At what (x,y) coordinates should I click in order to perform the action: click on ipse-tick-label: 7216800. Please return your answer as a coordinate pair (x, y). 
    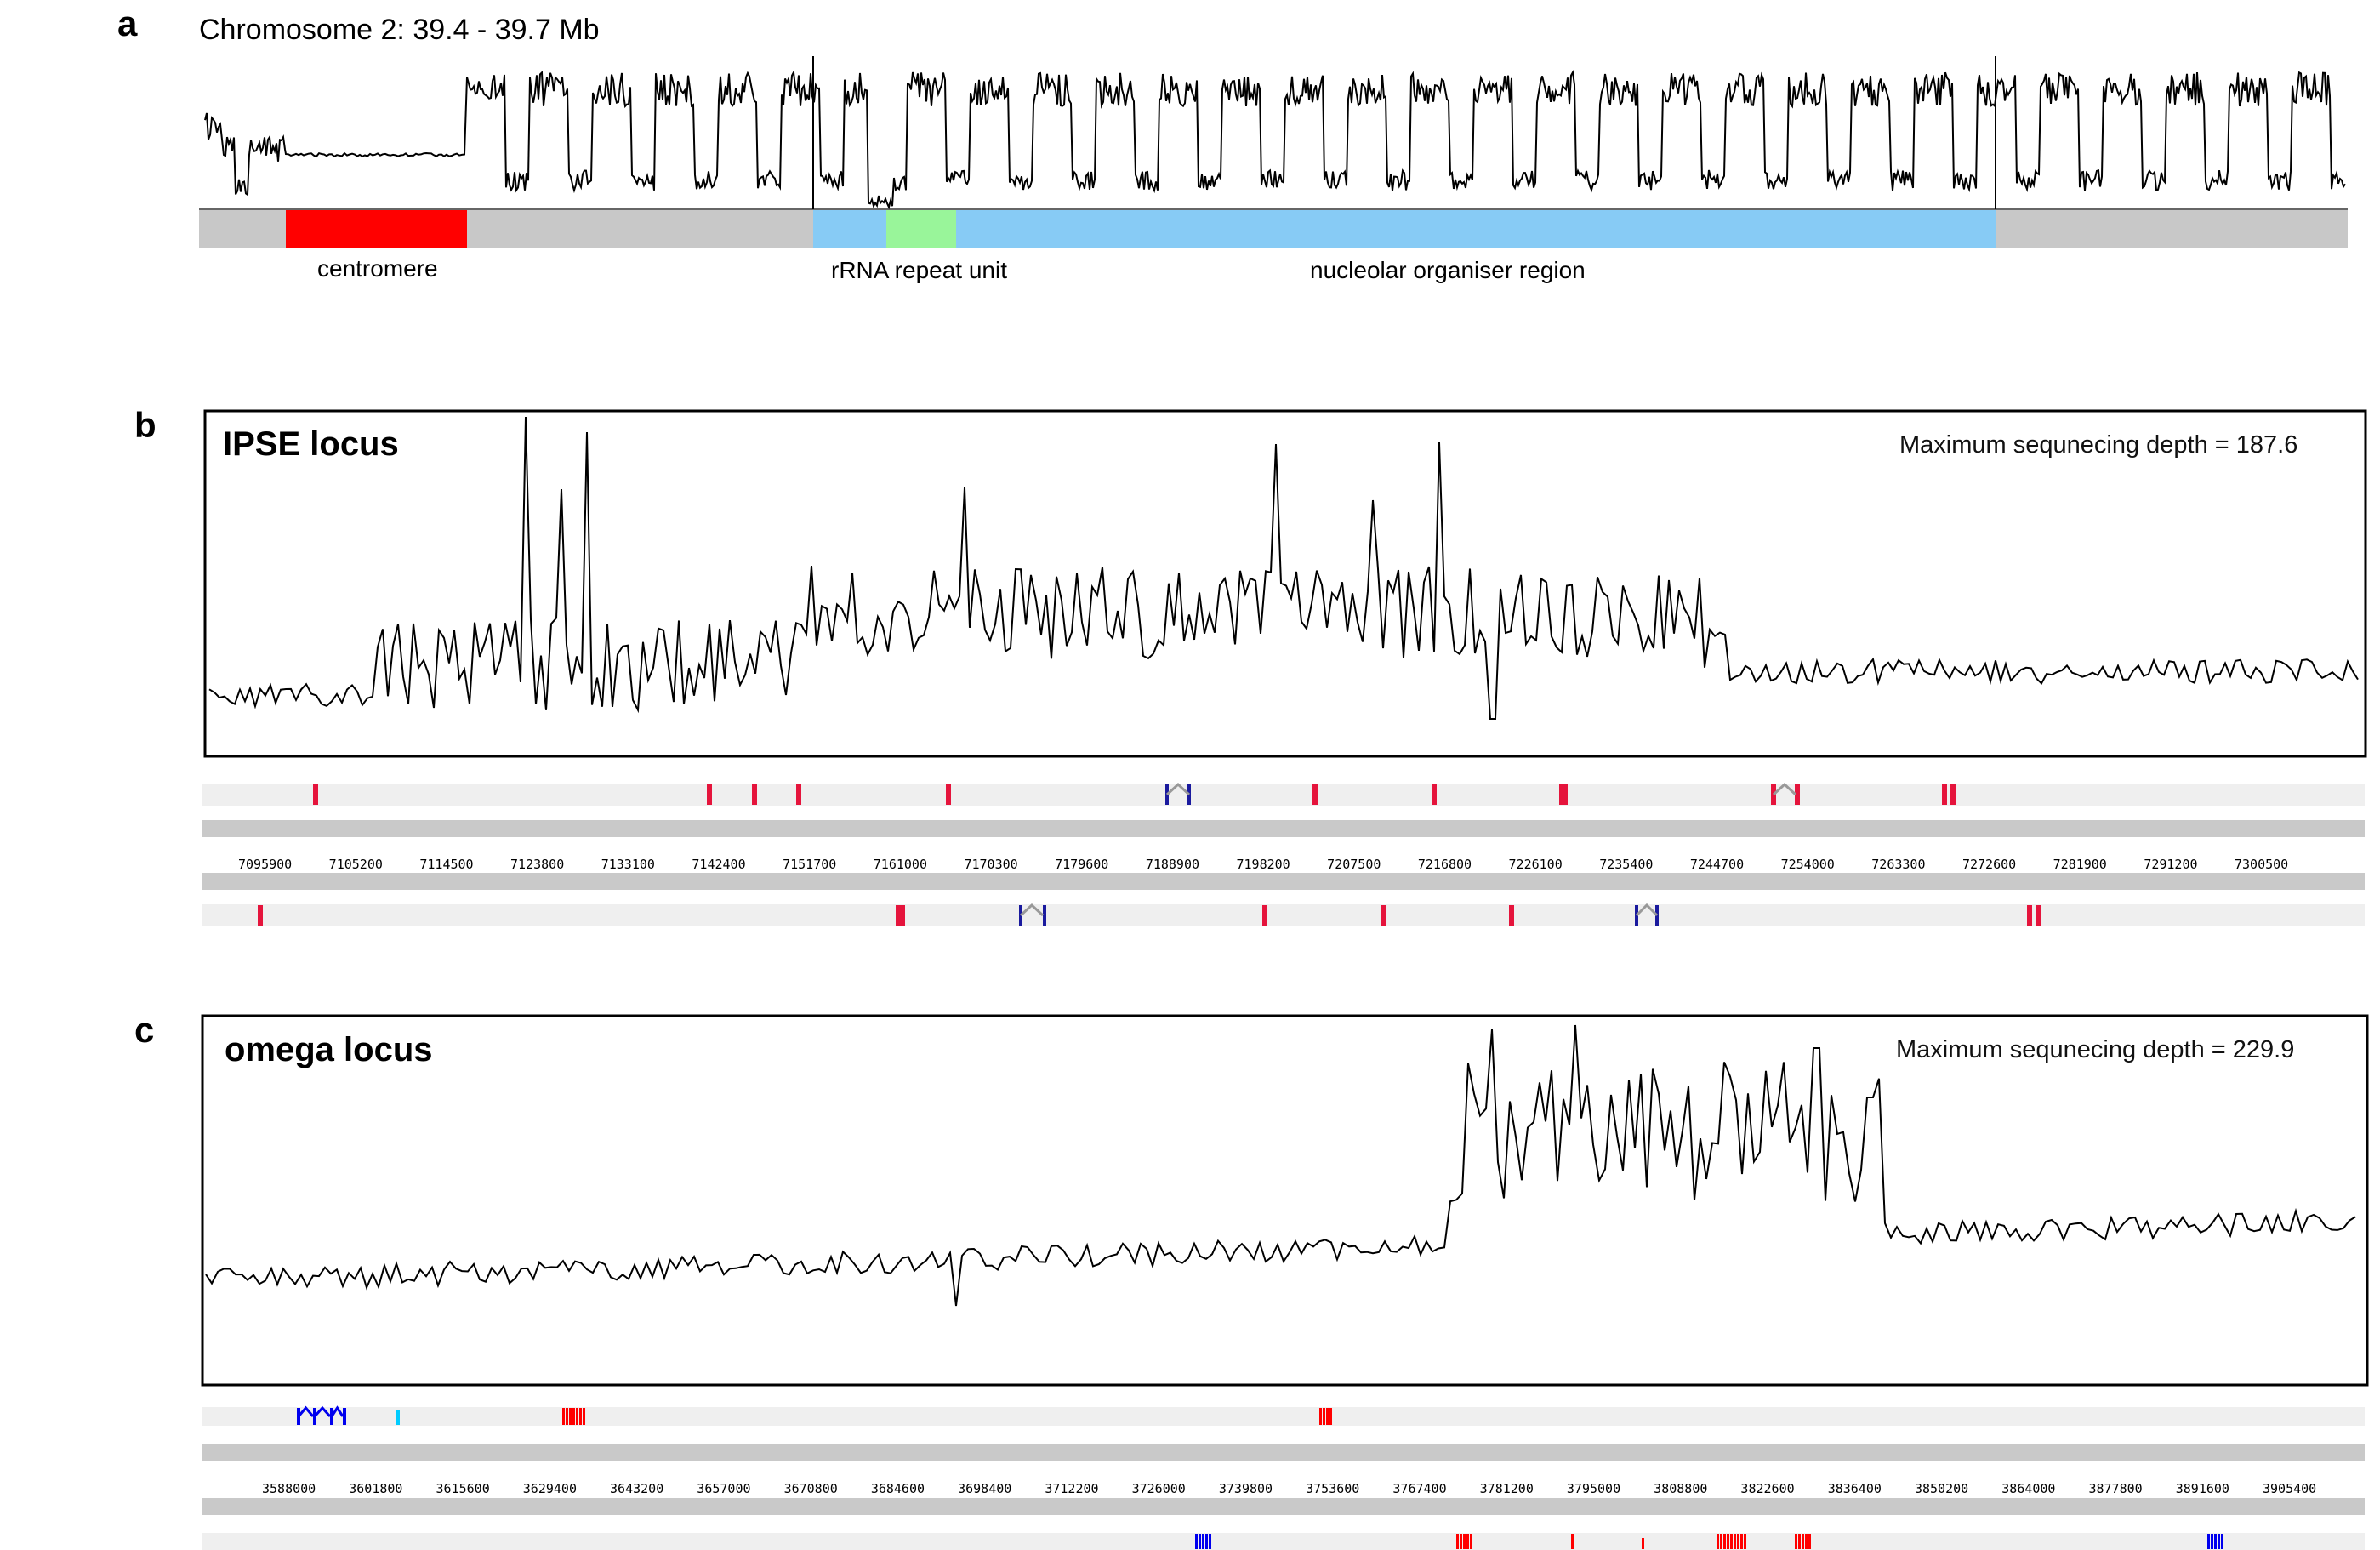
    Looking at the image, I should click on (1444, 864).